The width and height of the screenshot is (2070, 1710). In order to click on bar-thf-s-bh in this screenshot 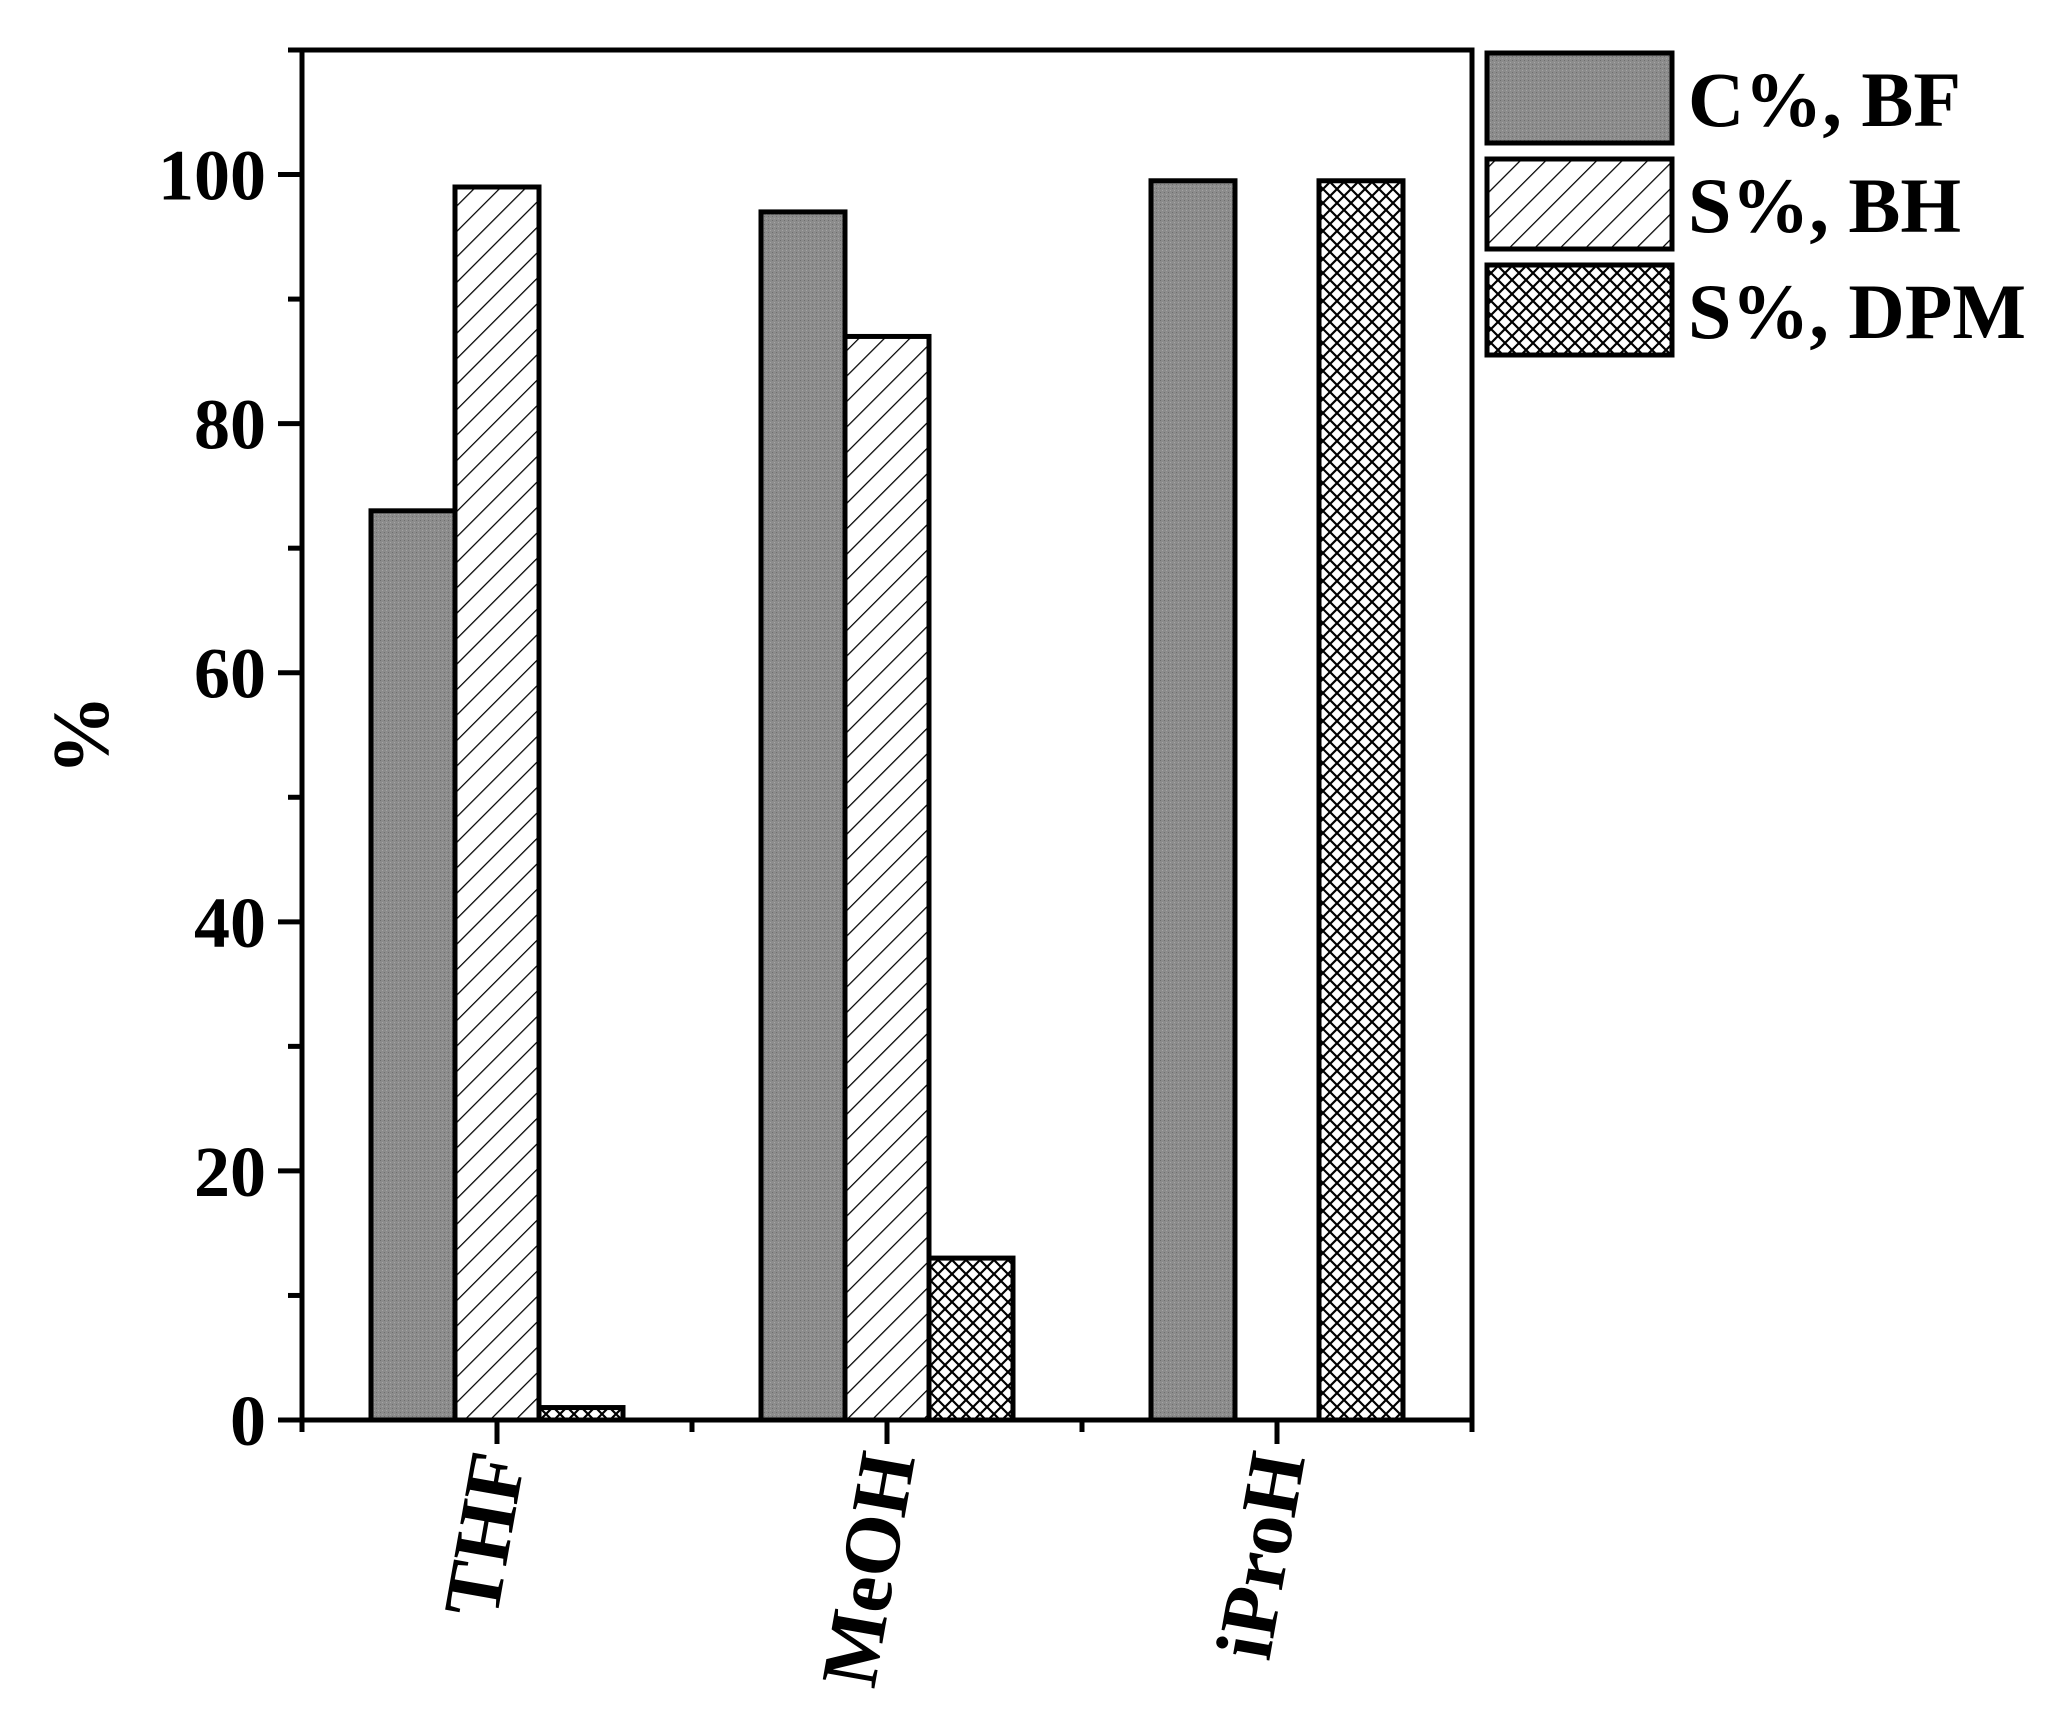, I will do `click(497, 803)`.